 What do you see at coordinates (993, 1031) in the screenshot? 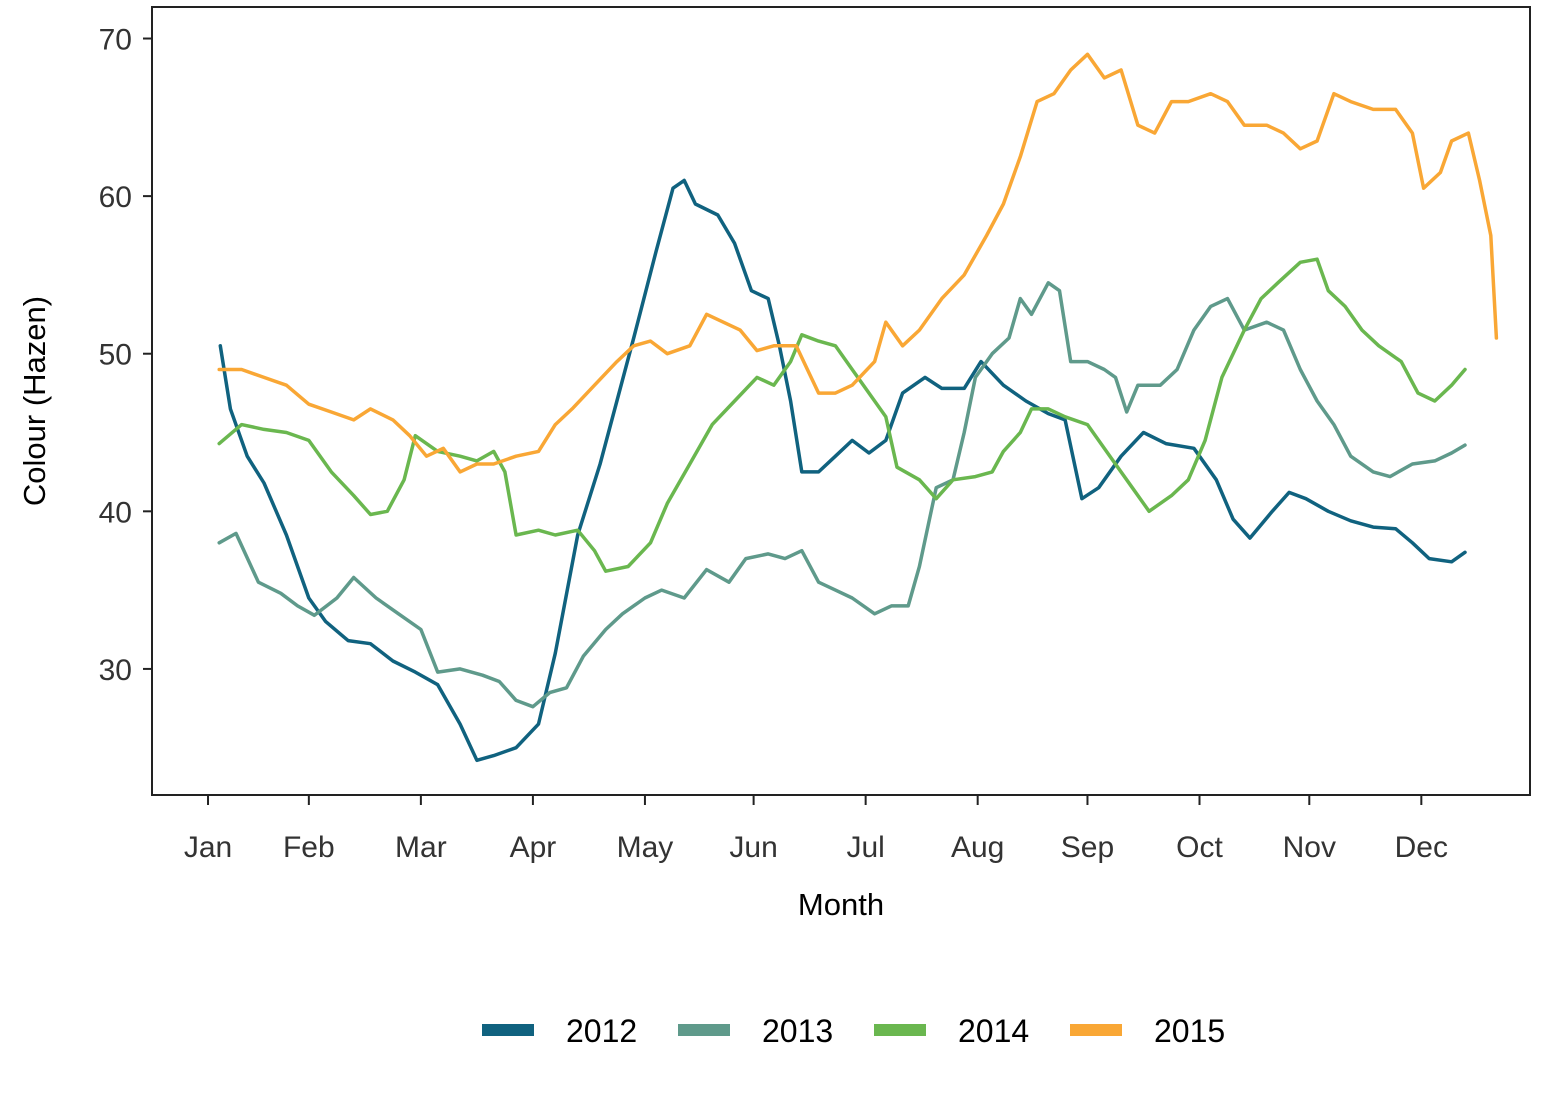
I see `legend-label-2014: 2014` at bounding box center [993, 1031].